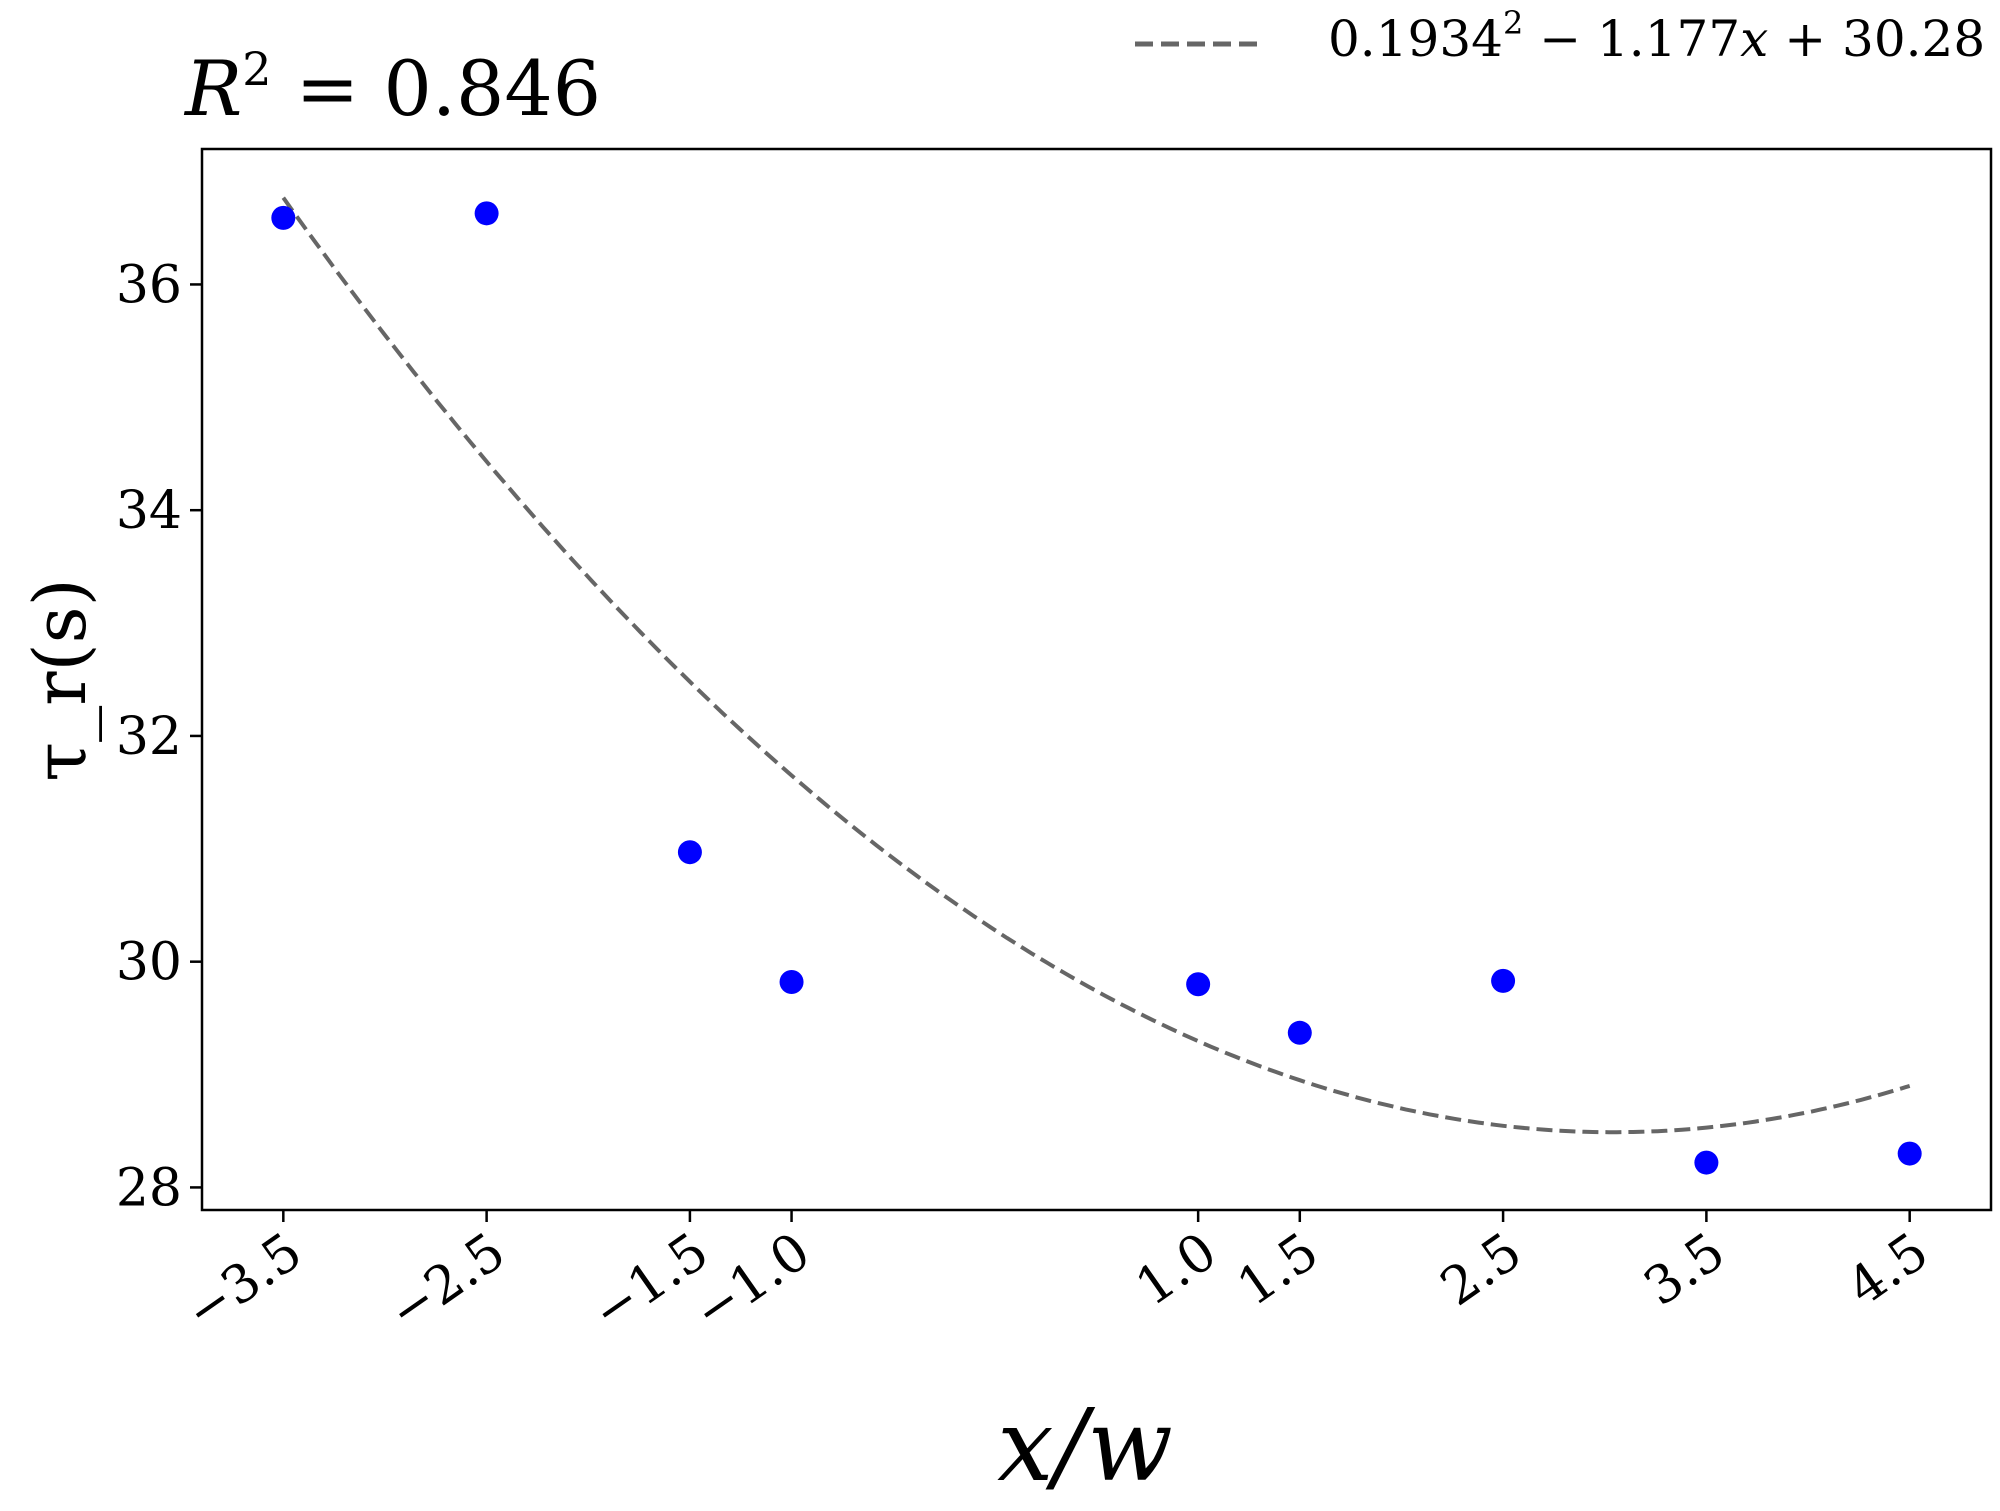  What do you see at coordinates (149, 963) in the screenshot?
I see `y-tick-label: 30` at bounding box center [149, 963].